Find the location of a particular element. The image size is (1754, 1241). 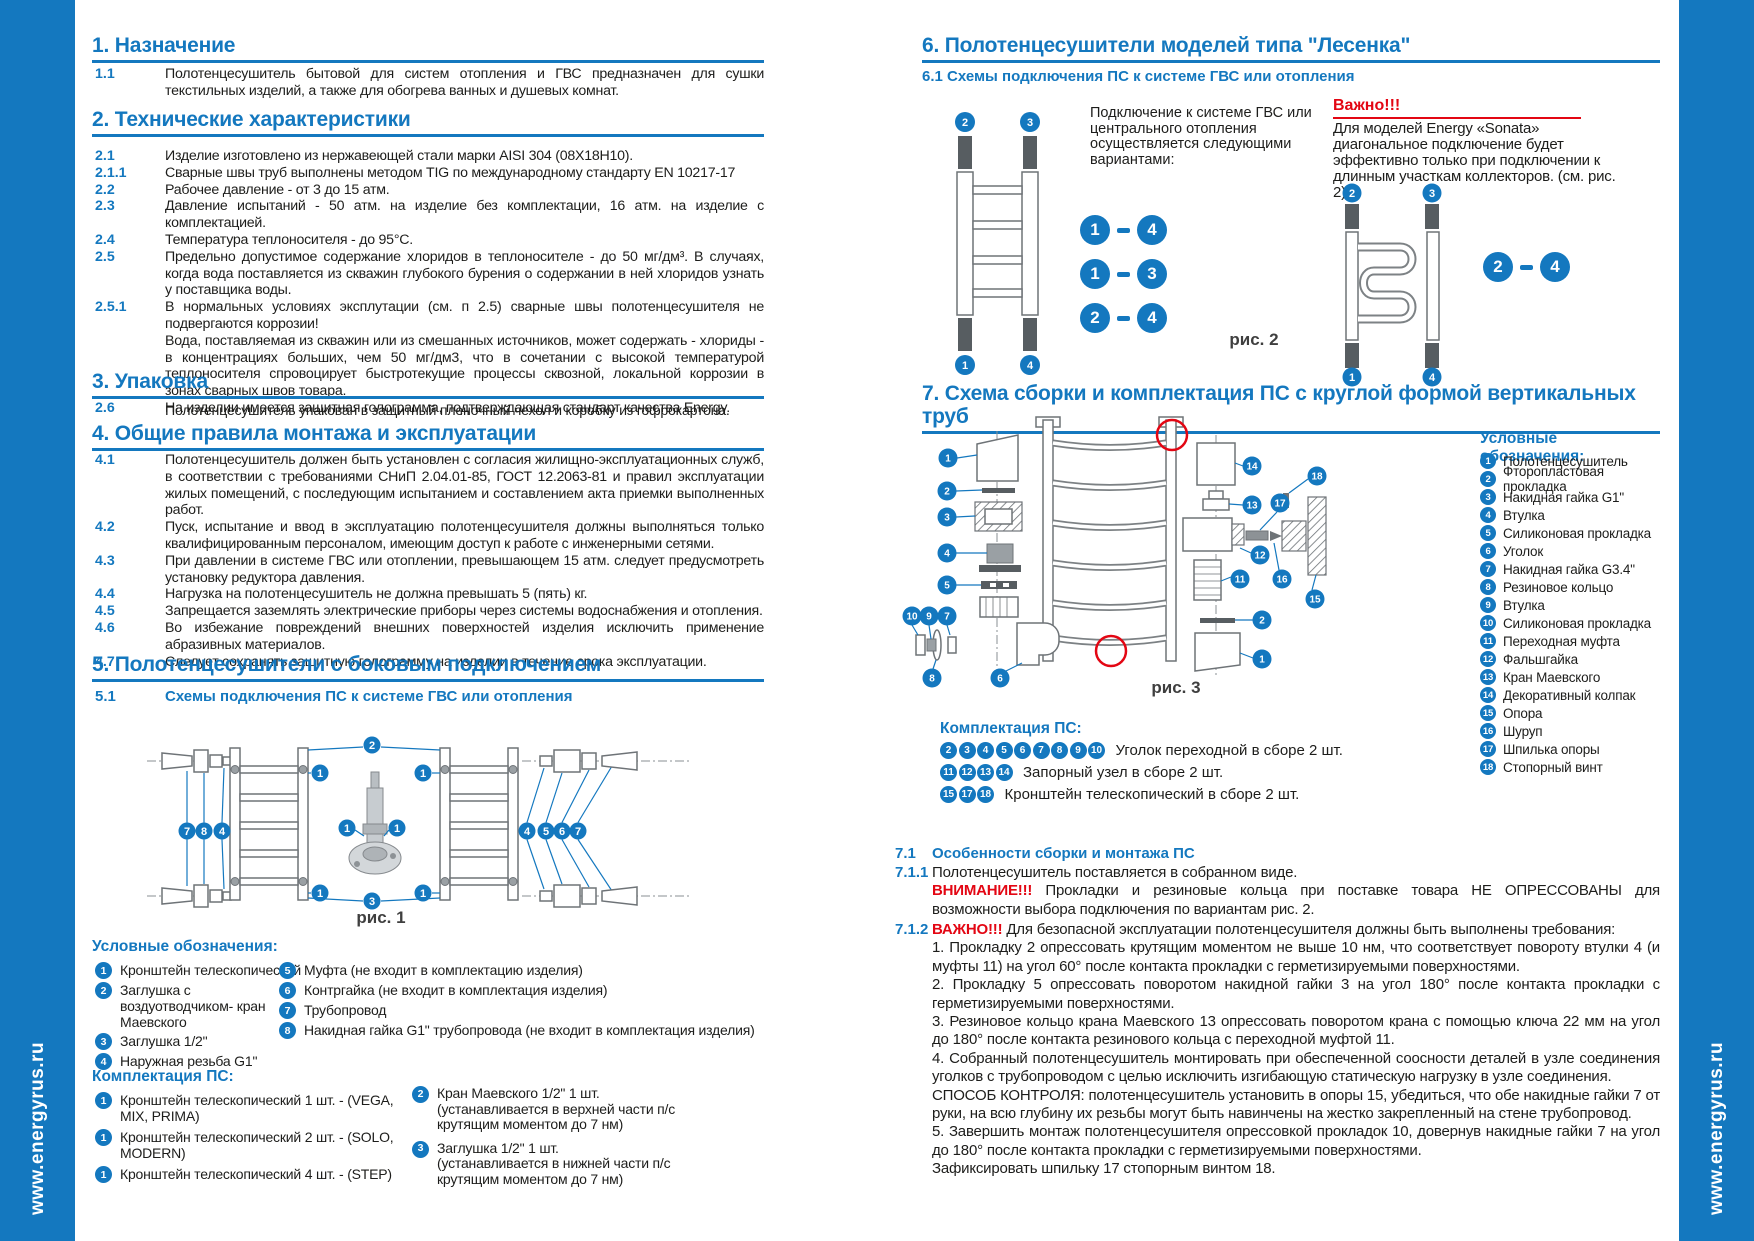

svg-text: 7 is located at coordinates (187, 832).